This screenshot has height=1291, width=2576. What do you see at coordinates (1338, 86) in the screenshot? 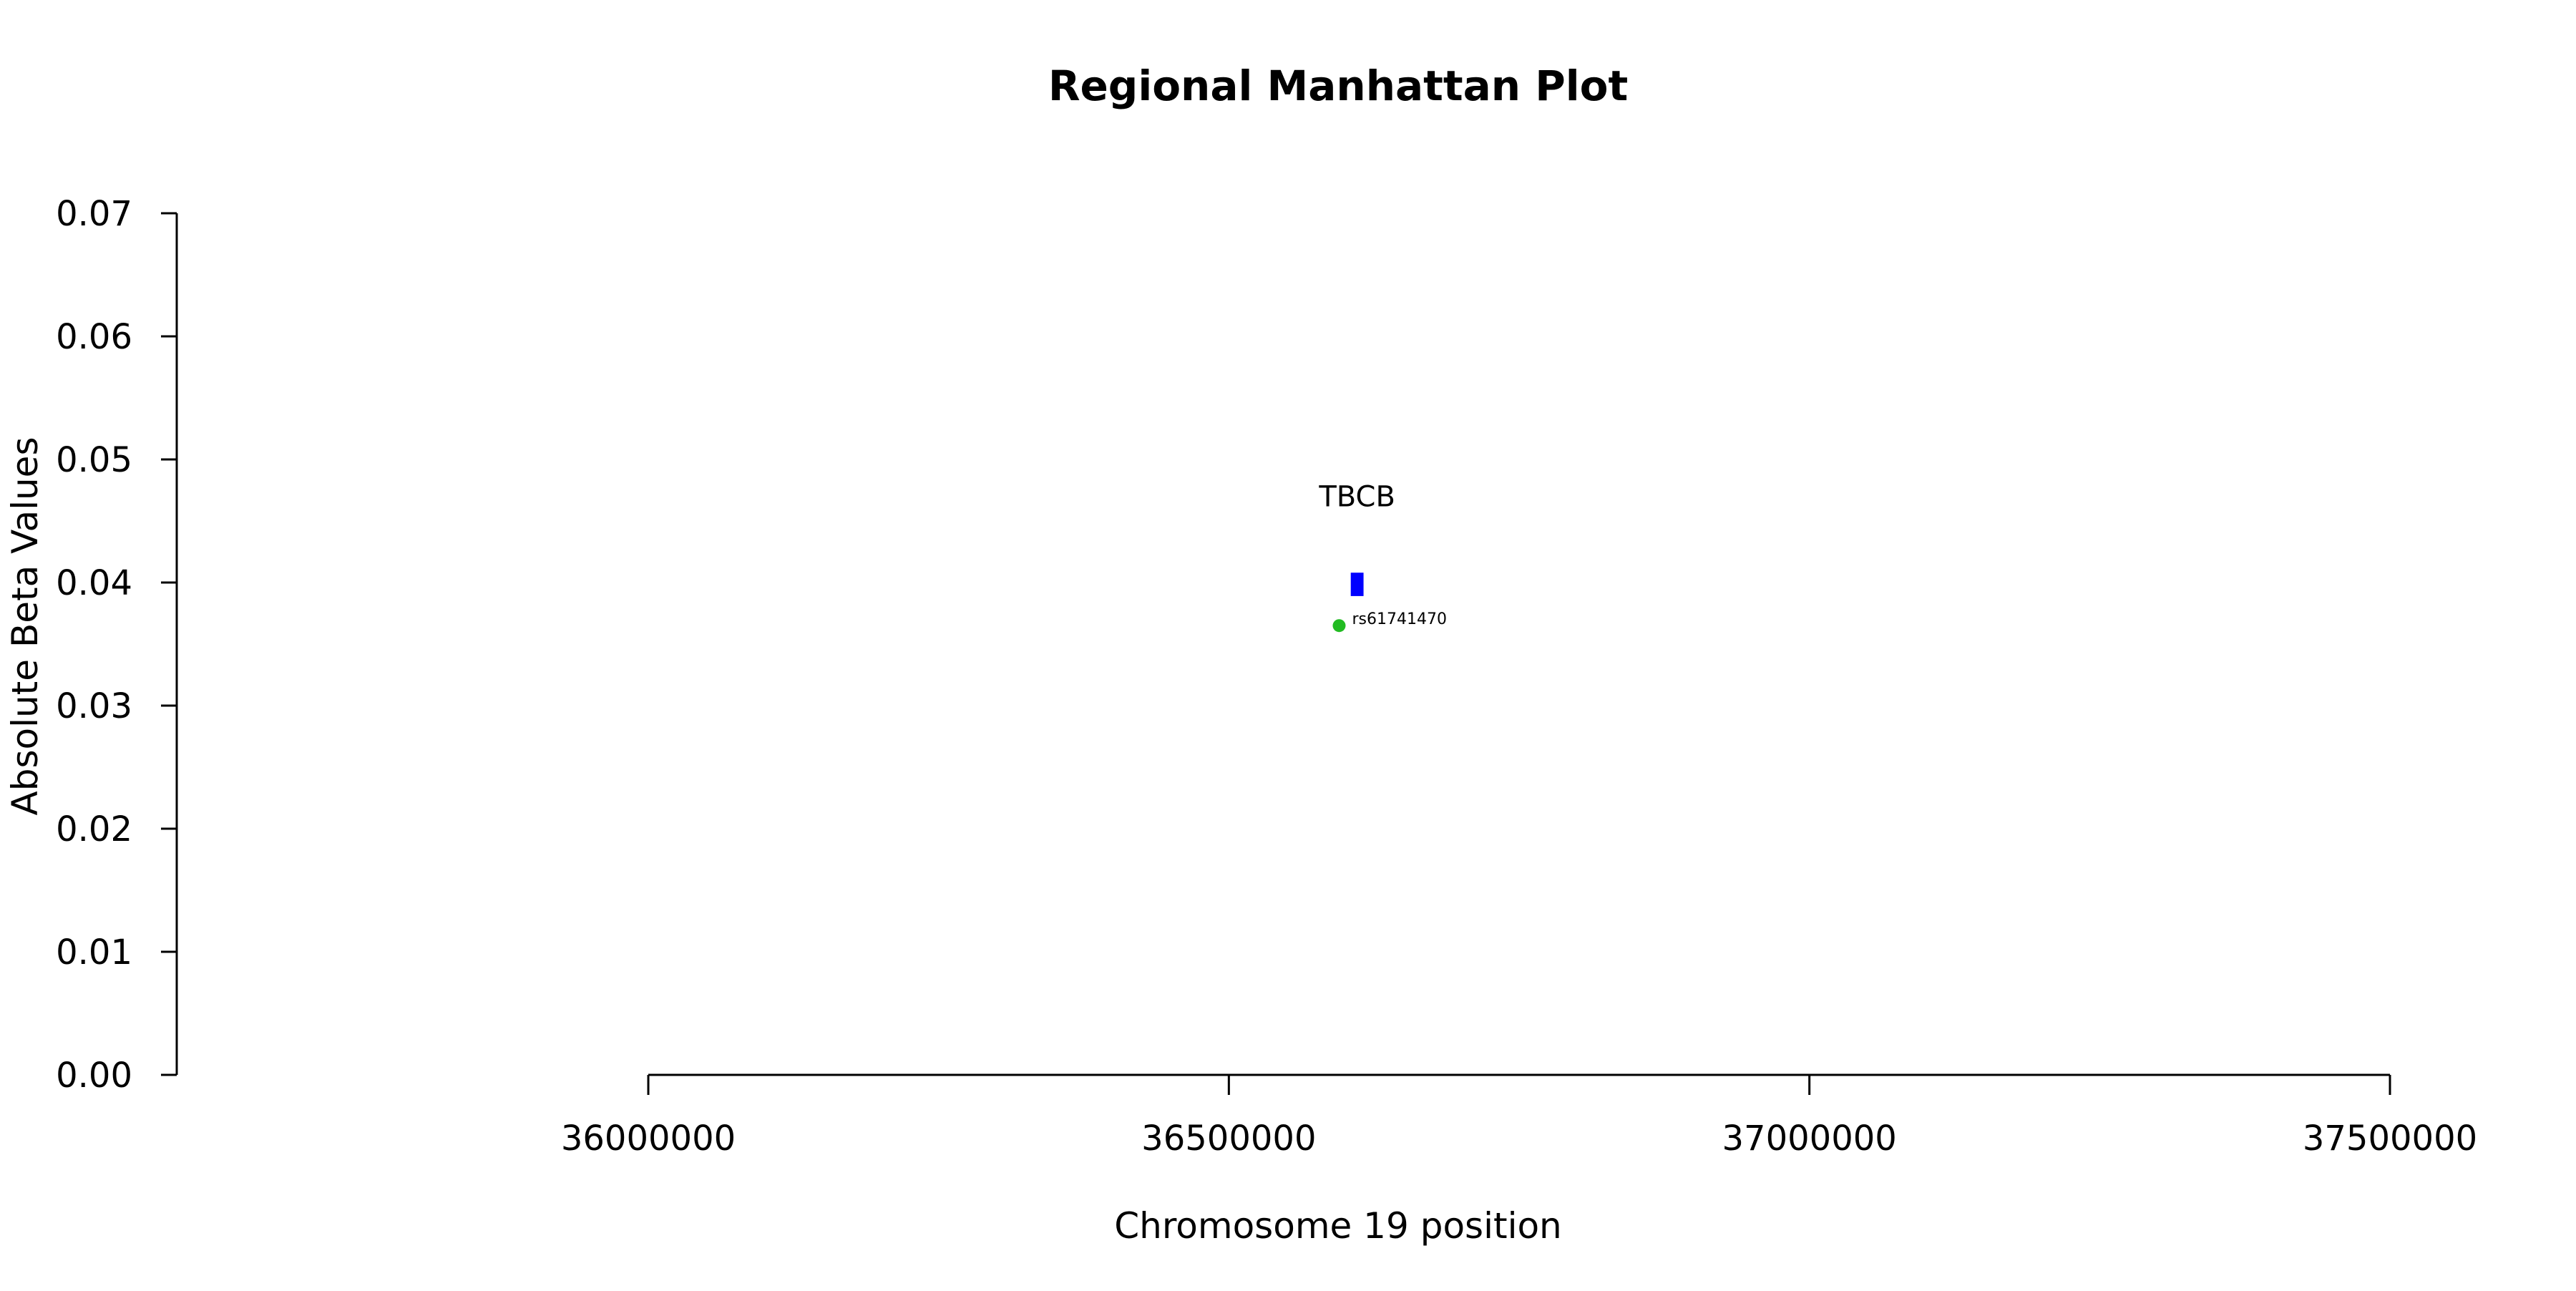
I see `chart-title: Regional Manhattan Plot` at bounding box center [1338, 86].